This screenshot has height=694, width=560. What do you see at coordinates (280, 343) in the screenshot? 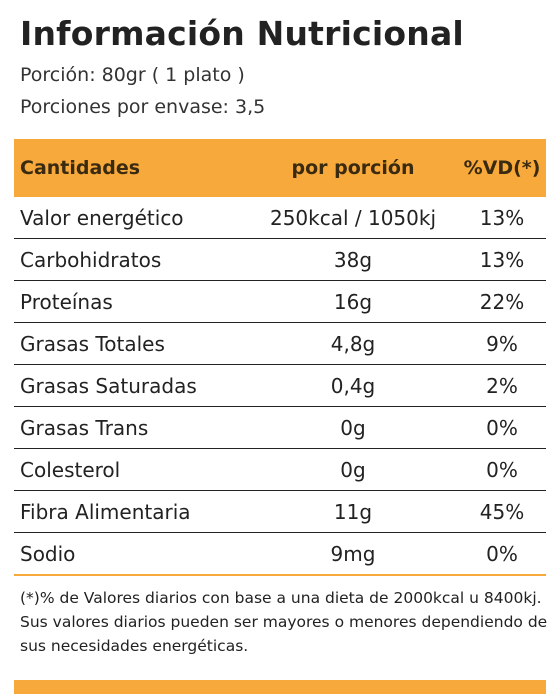
I see `table-row: Grasas Totales 4,8g 9%` at bounding box center [280, 343].